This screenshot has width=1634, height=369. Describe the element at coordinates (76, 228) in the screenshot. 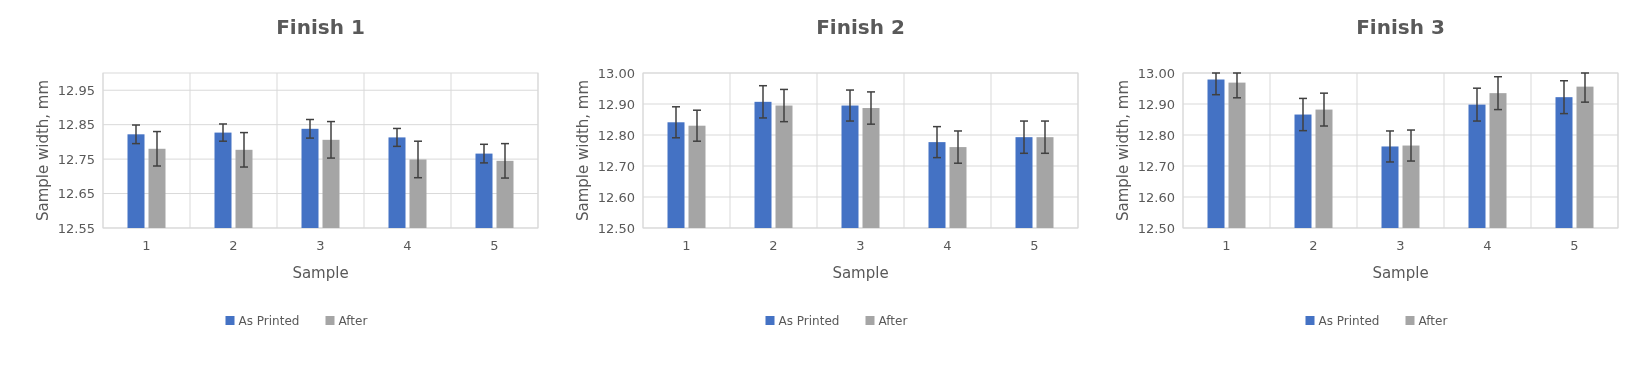

I see `y-tick-label: 12.55` at that location.